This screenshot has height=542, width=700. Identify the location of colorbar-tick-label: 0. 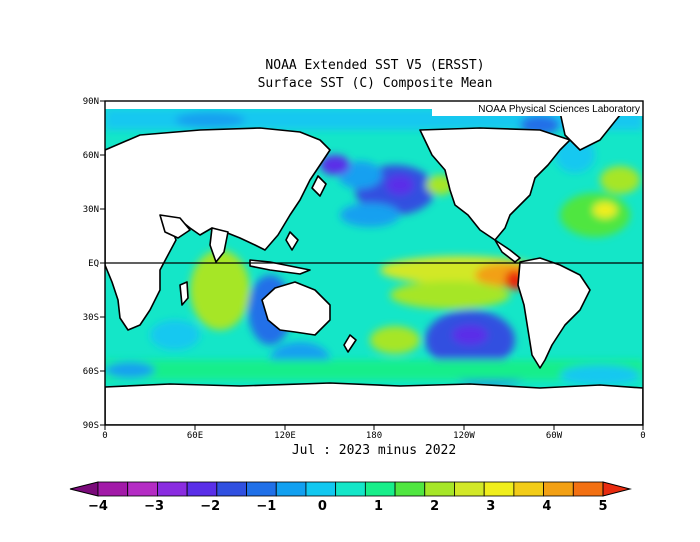
(322, 506).